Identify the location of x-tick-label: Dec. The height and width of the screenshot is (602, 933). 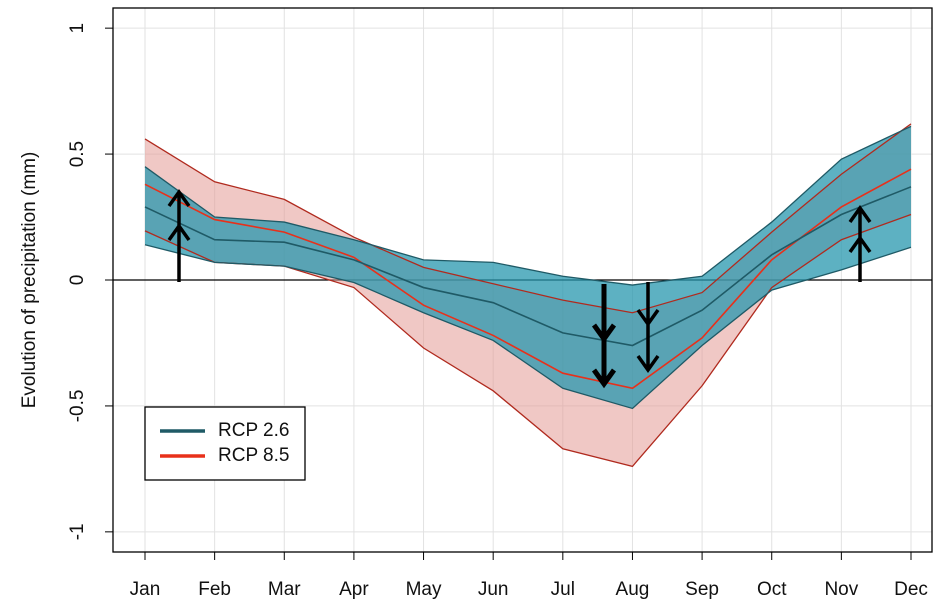
(911, 589).